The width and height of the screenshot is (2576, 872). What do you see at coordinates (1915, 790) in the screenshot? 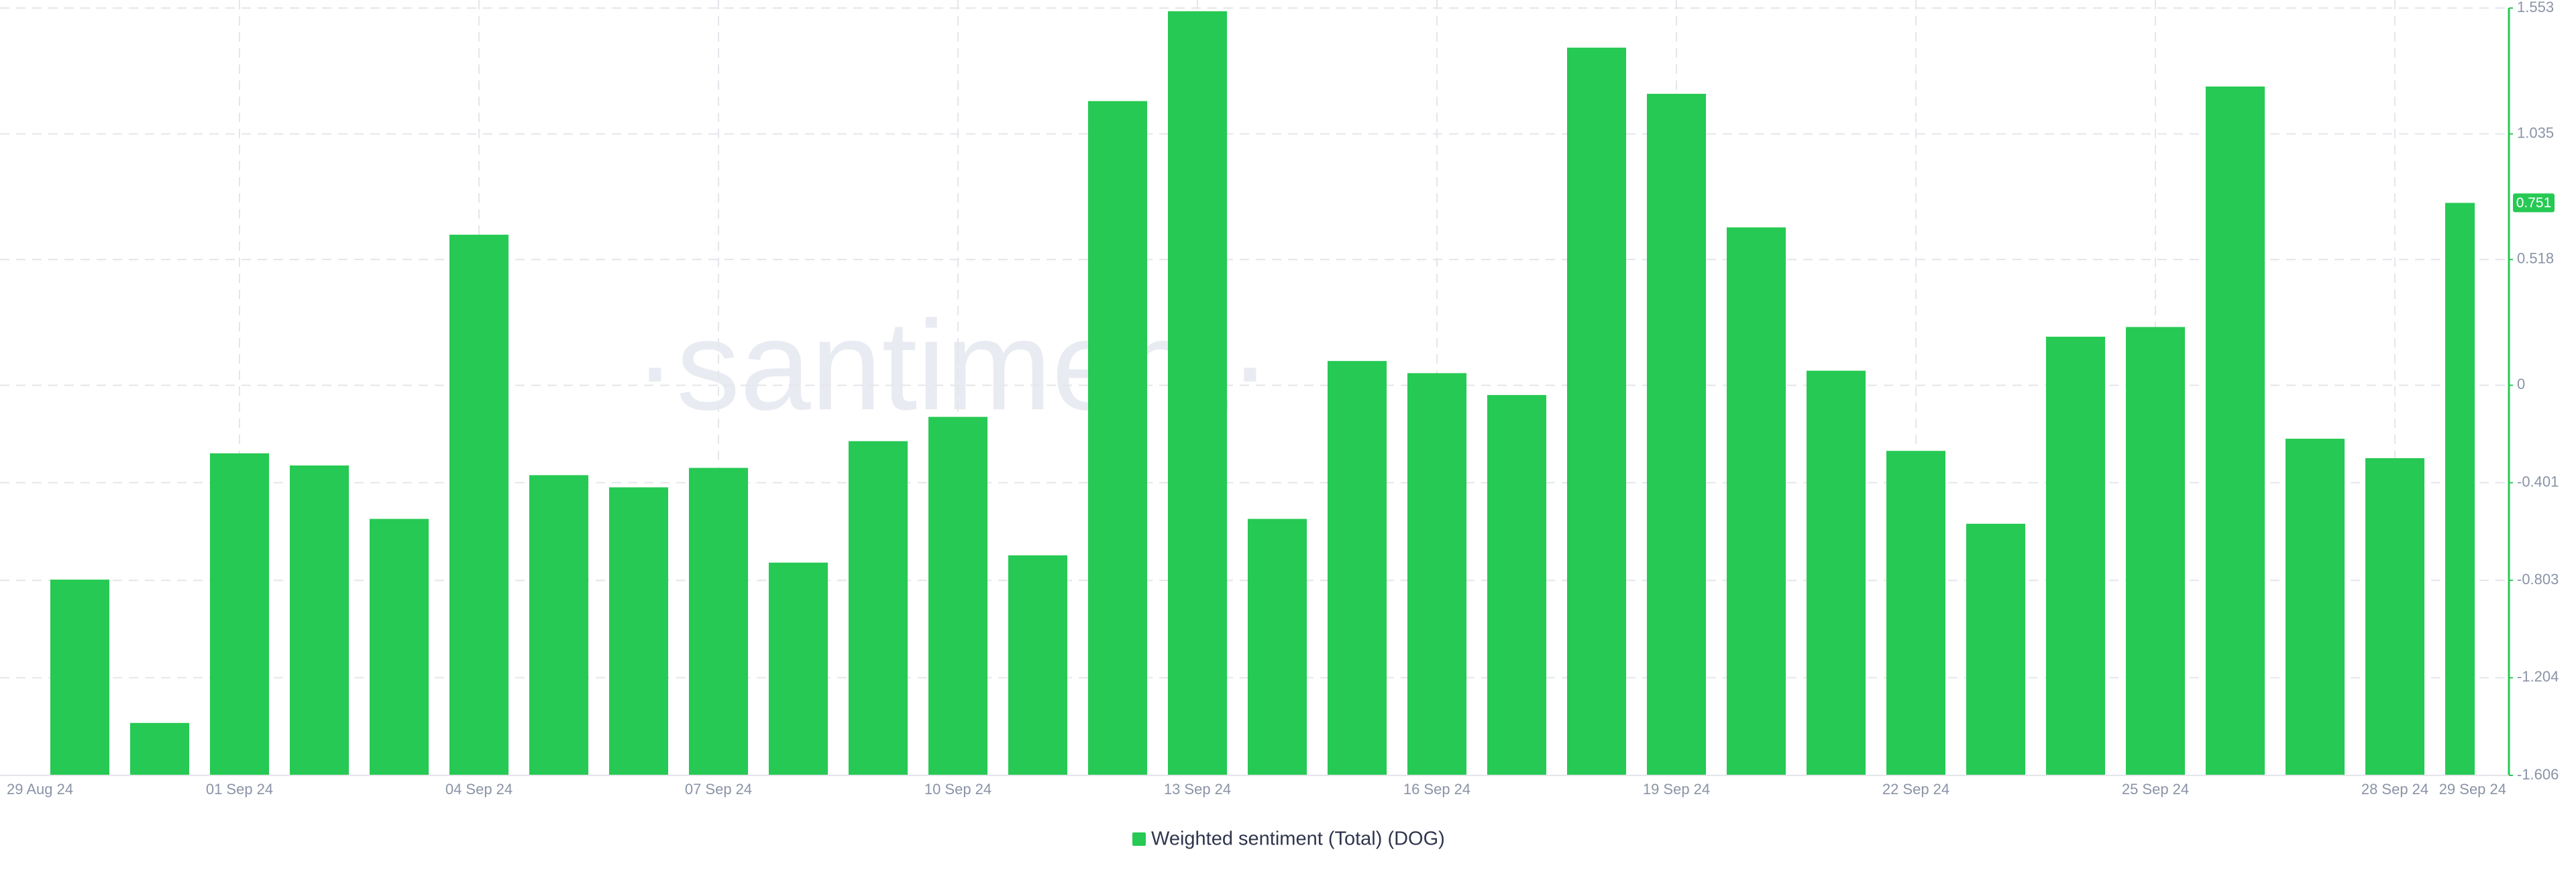
I see `x-tick-label: 22 Sep 24` at bounding box center [1915, 790].